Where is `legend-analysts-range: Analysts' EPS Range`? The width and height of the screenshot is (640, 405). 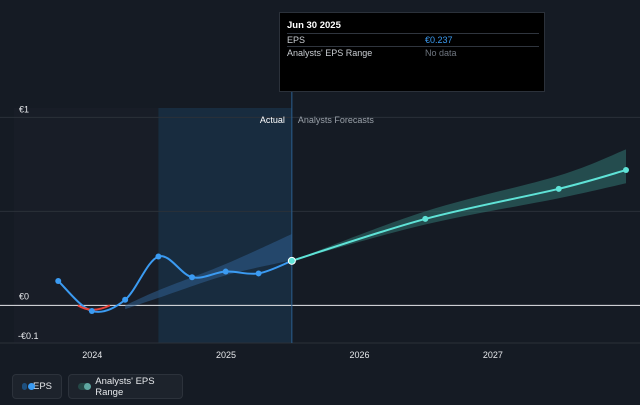 legend-analysts-range: Analysts' EPS Range is located at coordinates (125, 386).